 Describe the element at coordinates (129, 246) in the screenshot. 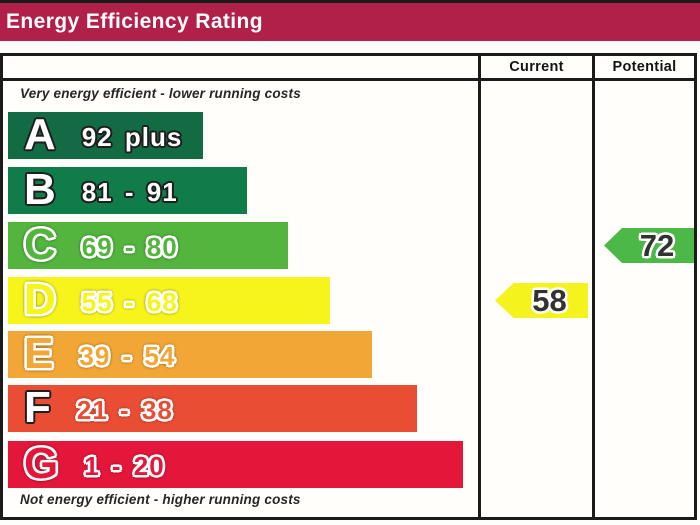

I see `band-range-c: 69 - 80` at that location.